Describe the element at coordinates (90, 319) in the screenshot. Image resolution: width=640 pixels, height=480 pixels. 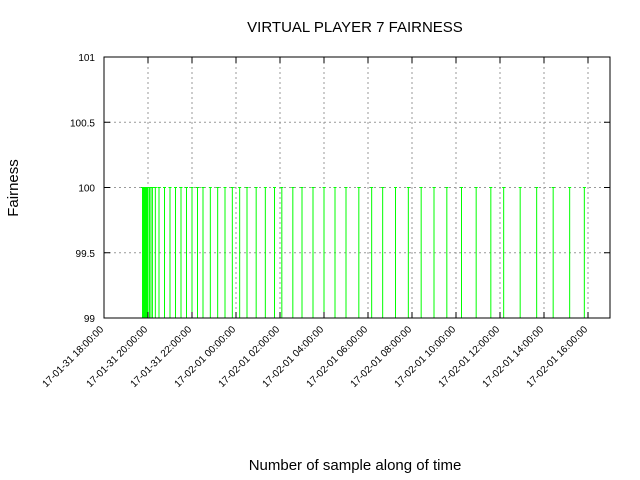
I see `y-tick-label: 99` at that location.